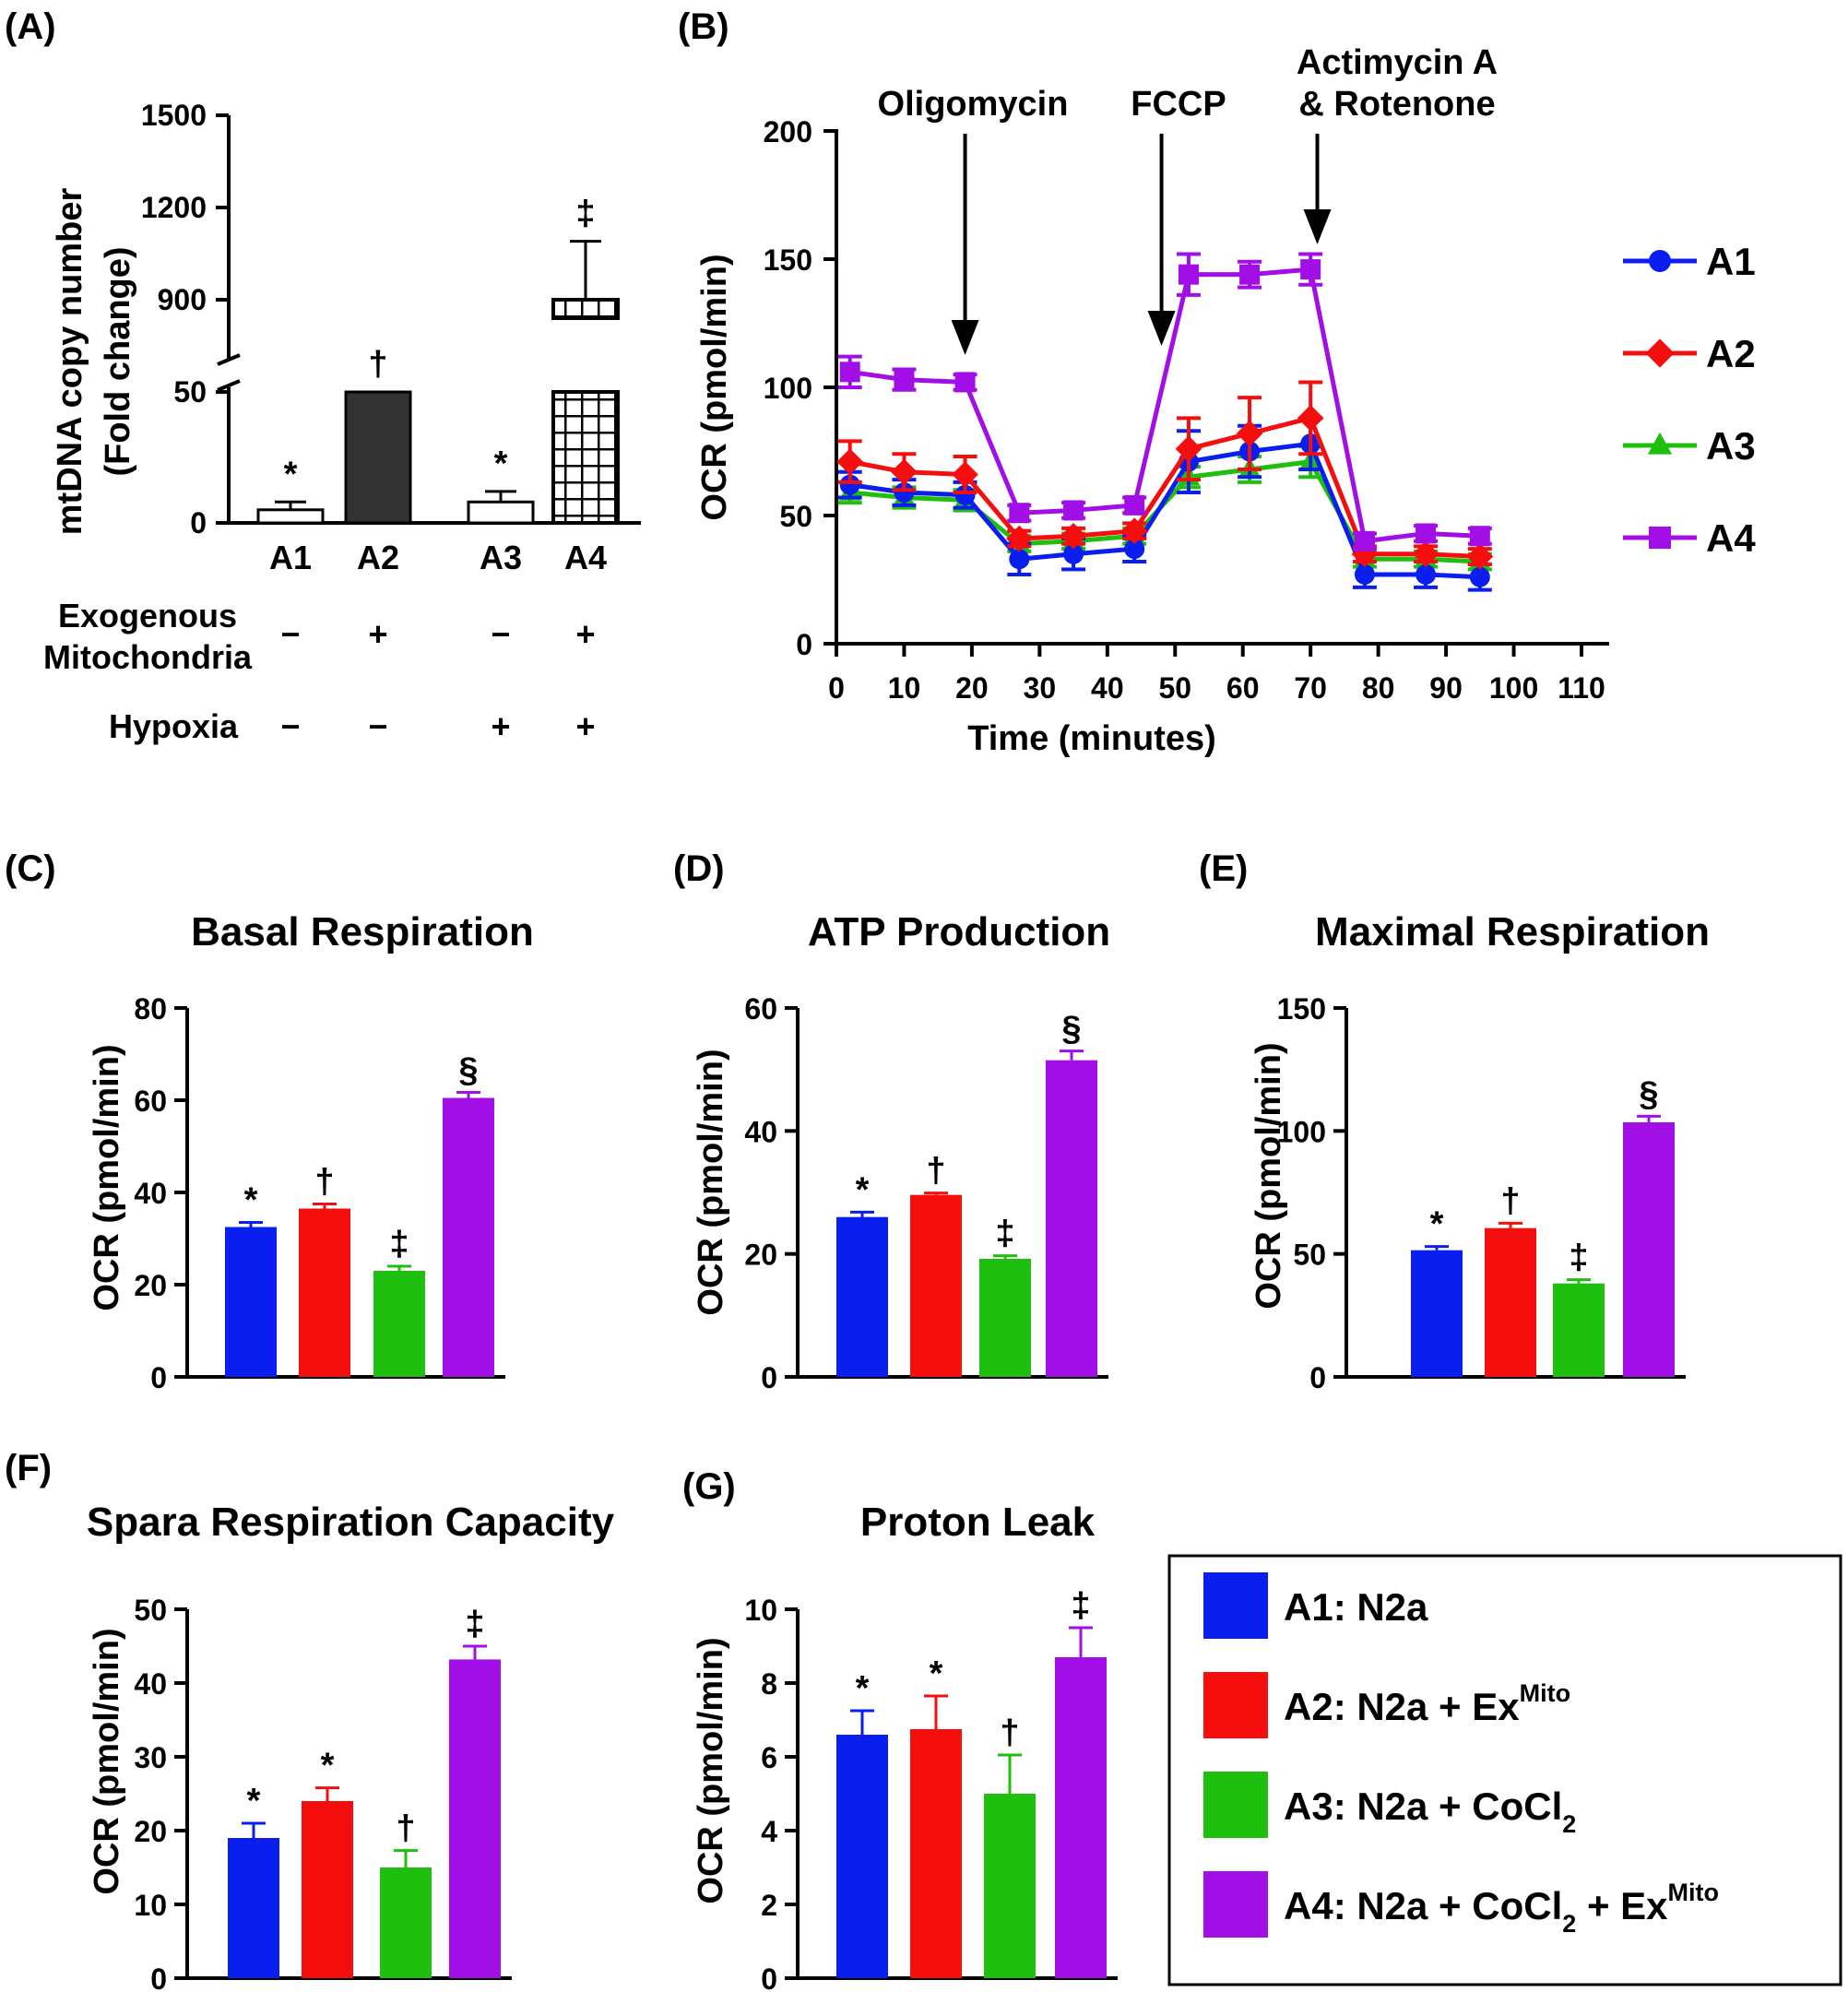 This screenshot has height=1992, width=1848. Describe the element at coordinates (324, 1182) in the screenshot. I see `panel-c-sig-a2: †` at that location.